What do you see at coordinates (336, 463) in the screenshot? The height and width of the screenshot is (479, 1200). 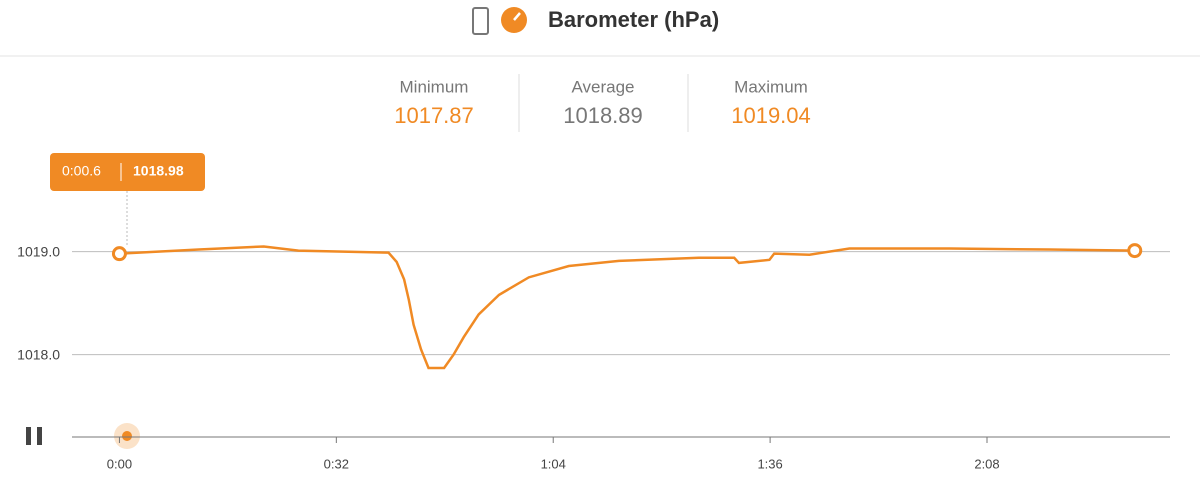 I see `x-tick-label: 0:32` at bounding box center [336, 463].